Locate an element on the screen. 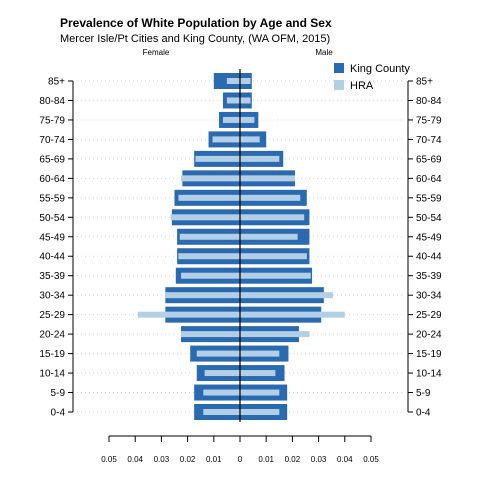 Image resolution: width=480 pixels, height=485 pixels. x-tick-label-7: 0.02 is located at coordinates (293, 459).